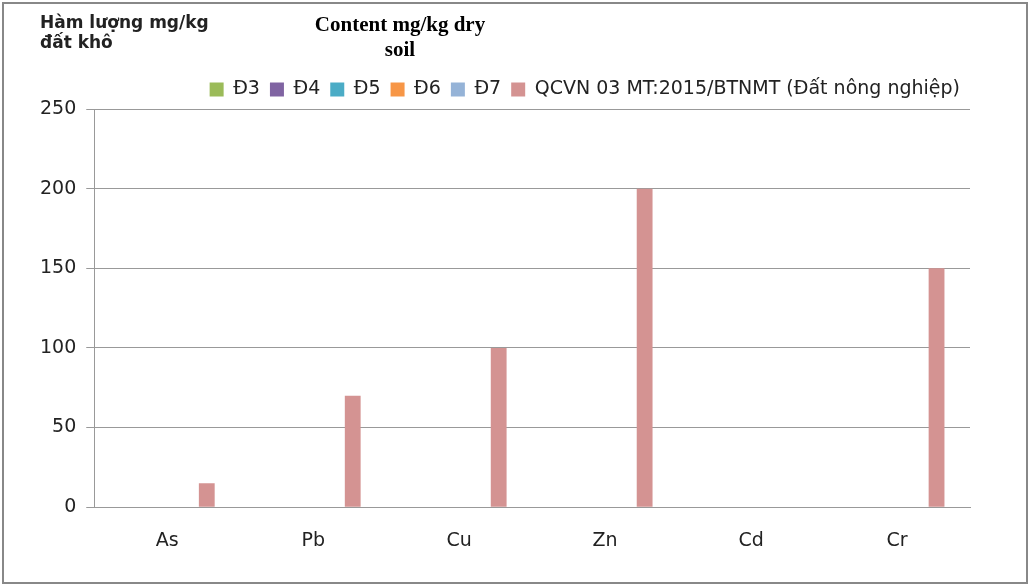 This screenshot has height=586, width=1030. What do you see at coordinates (400, 37) in the screenshot?
I see `text: Content mg/kg dry soil` at bounding box center [400, 37].